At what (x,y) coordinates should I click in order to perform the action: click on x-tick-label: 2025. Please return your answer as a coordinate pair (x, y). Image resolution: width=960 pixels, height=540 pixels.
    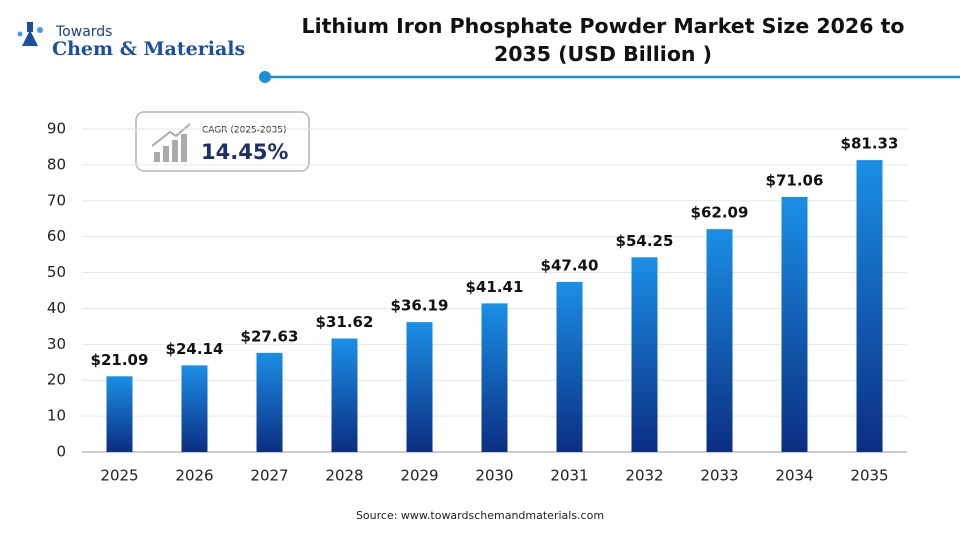
    Looking at the image, I should click on (119, 476).